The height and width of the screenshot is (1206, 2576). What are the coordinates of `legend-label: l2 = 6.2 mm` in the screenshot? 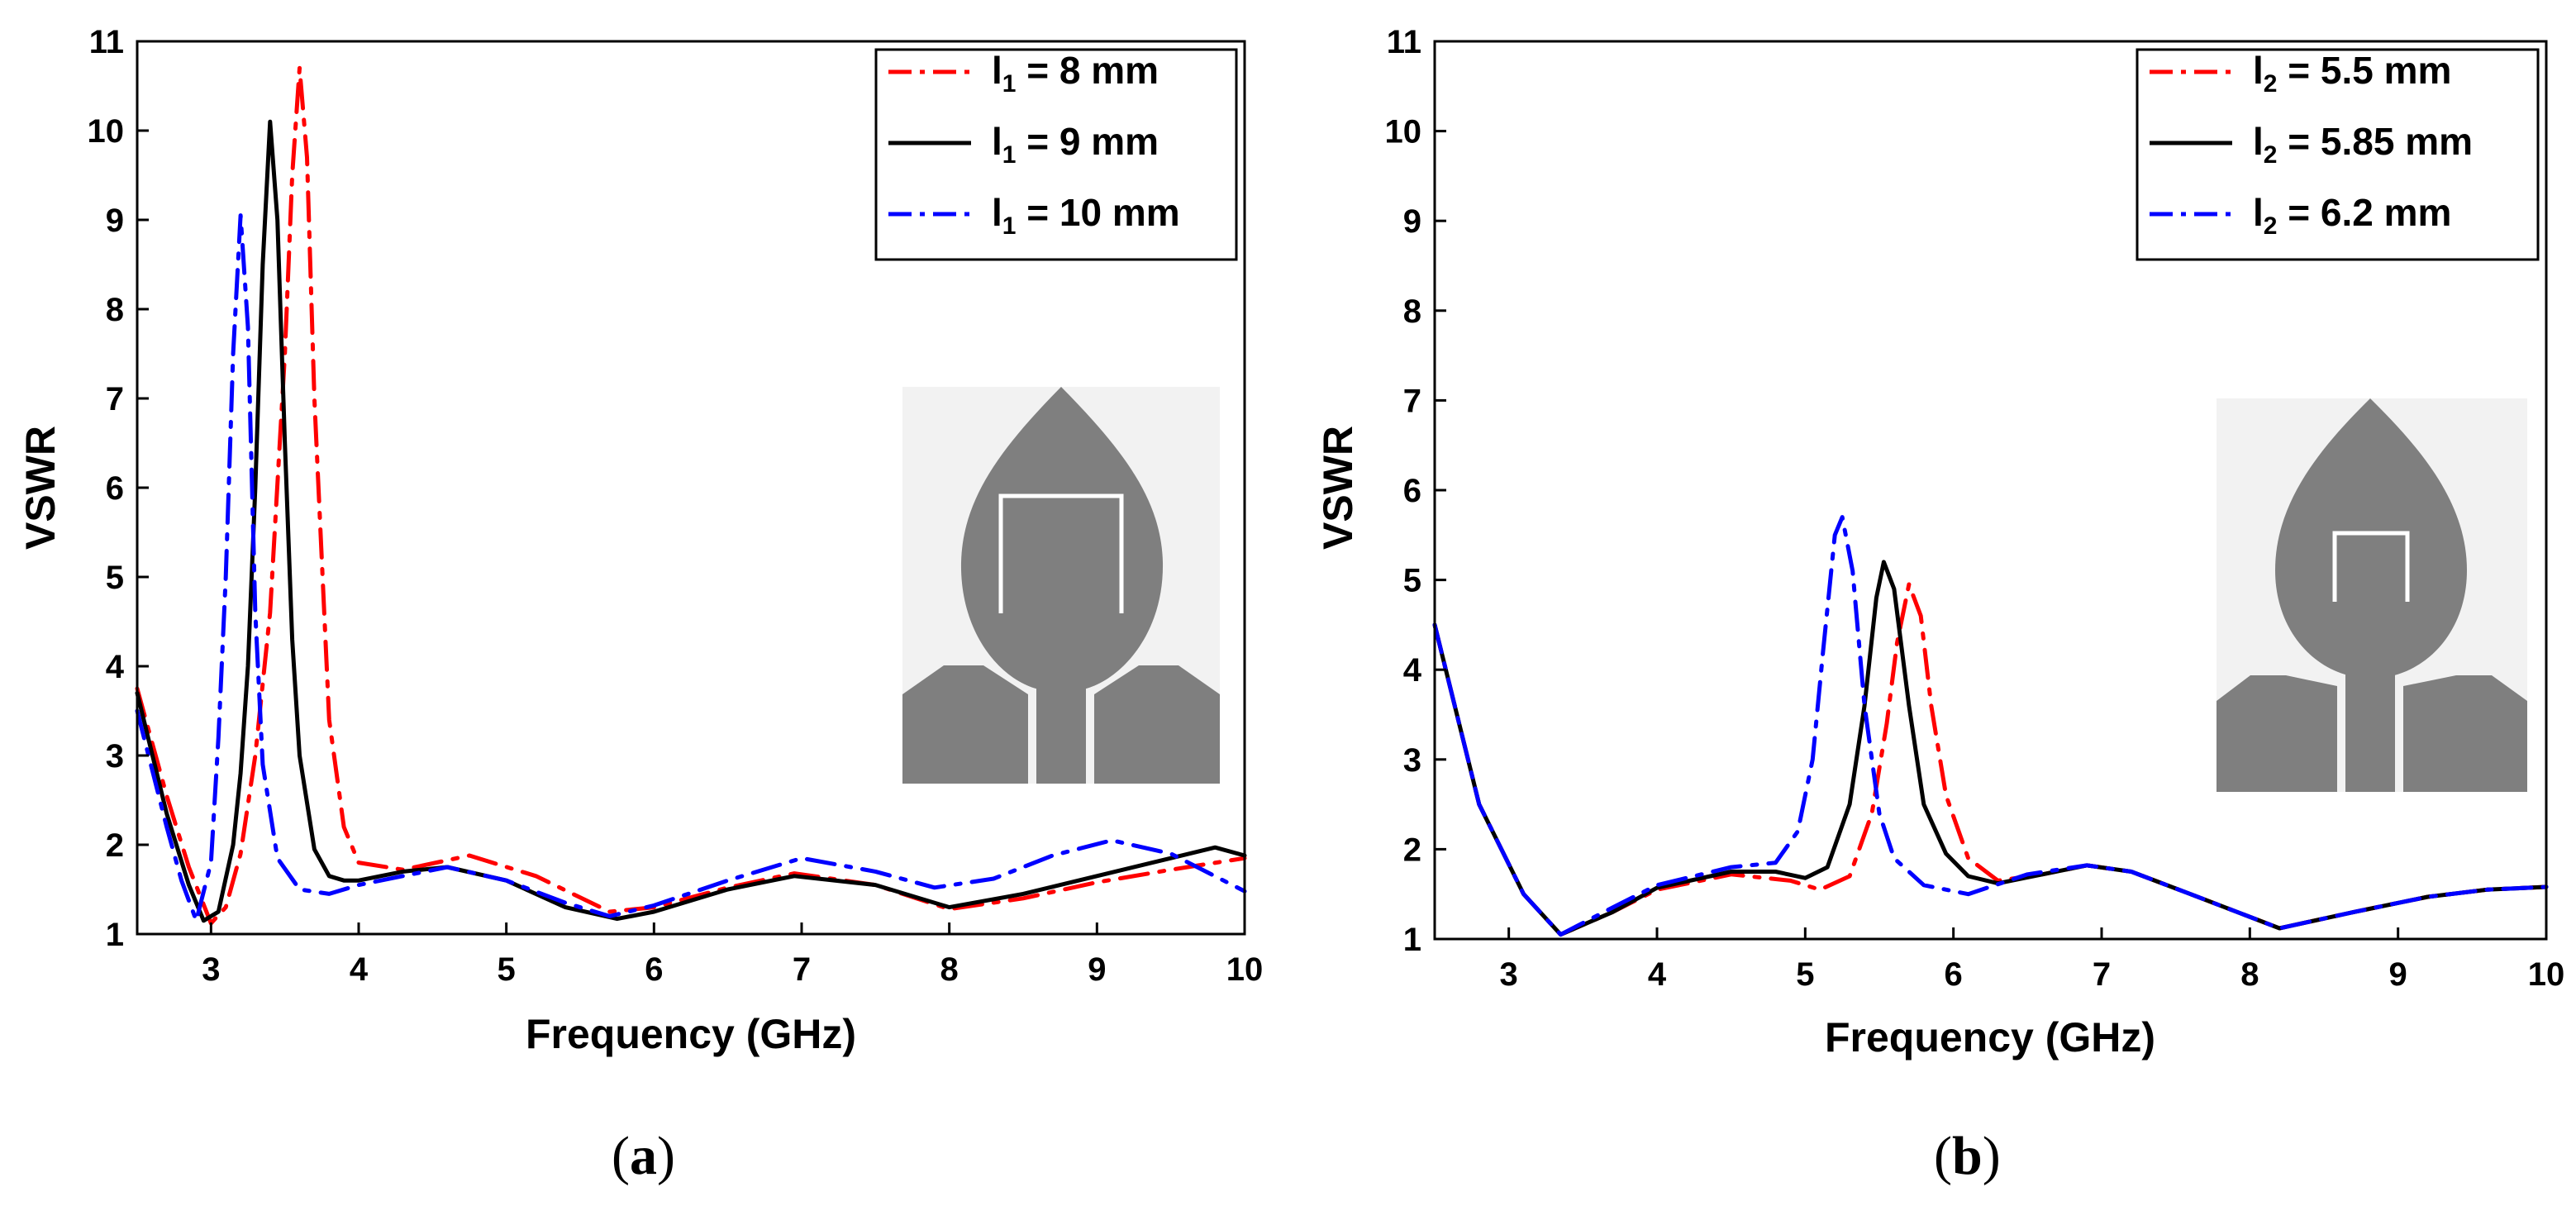 It's located at (2352, 215).